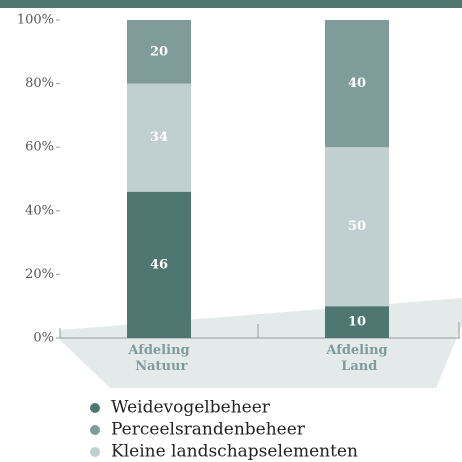  Describe the element at coordinates (208, 430) in the screenshot. I see `legend-label: Perceelsrandenbeheer` at that location.